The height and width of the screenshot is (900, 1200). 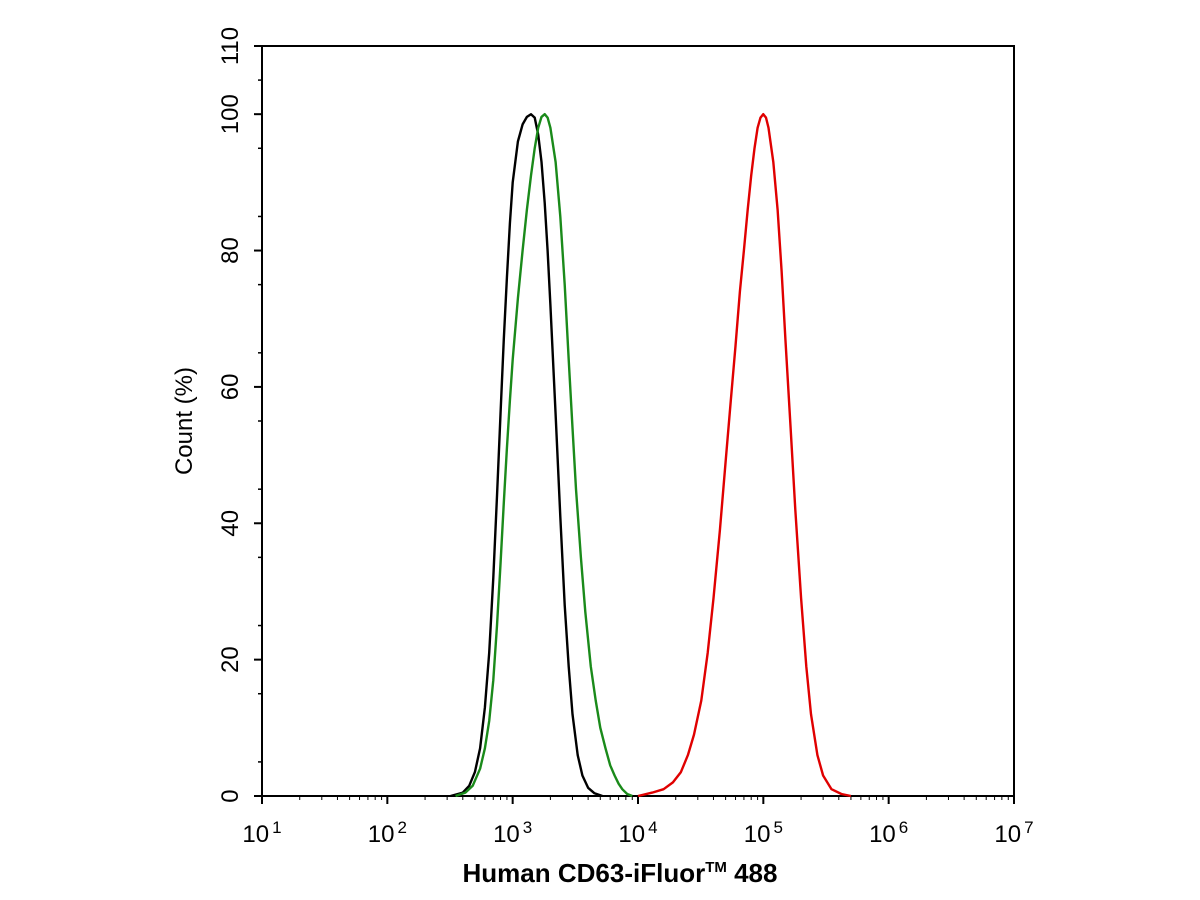 I want to click on x-tick-label: 10 3, so click(x=512, y=833).